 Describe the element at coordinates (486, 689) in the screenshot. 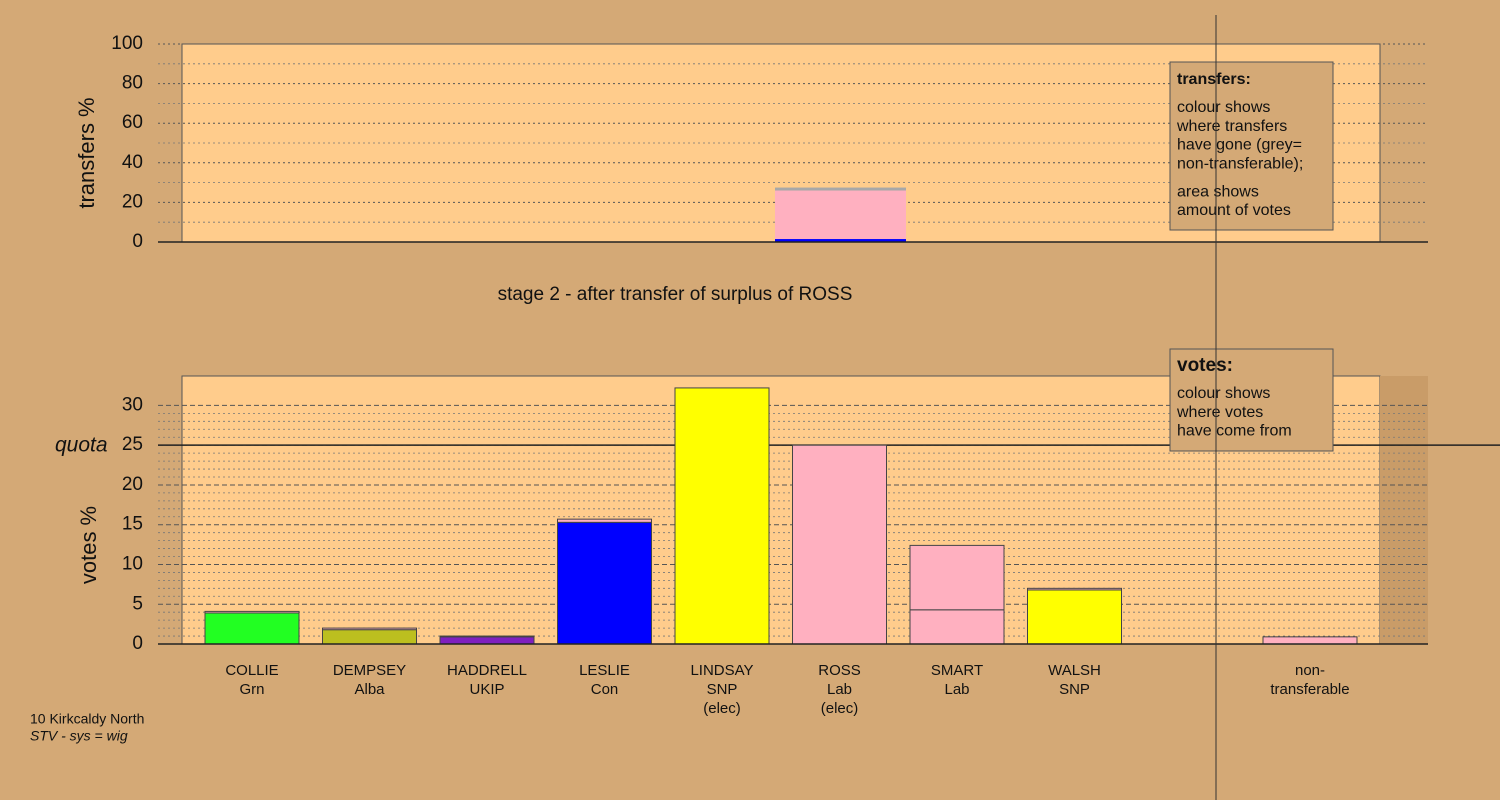

I see `x-tick-label: UKIP` at that location.